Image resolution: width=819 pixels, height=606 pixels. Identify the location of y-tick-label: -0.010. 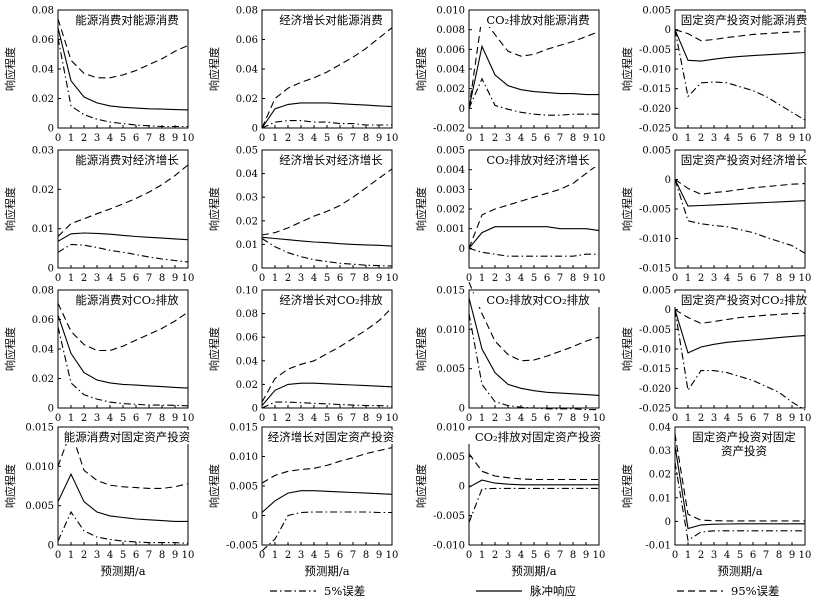
(655, 70).